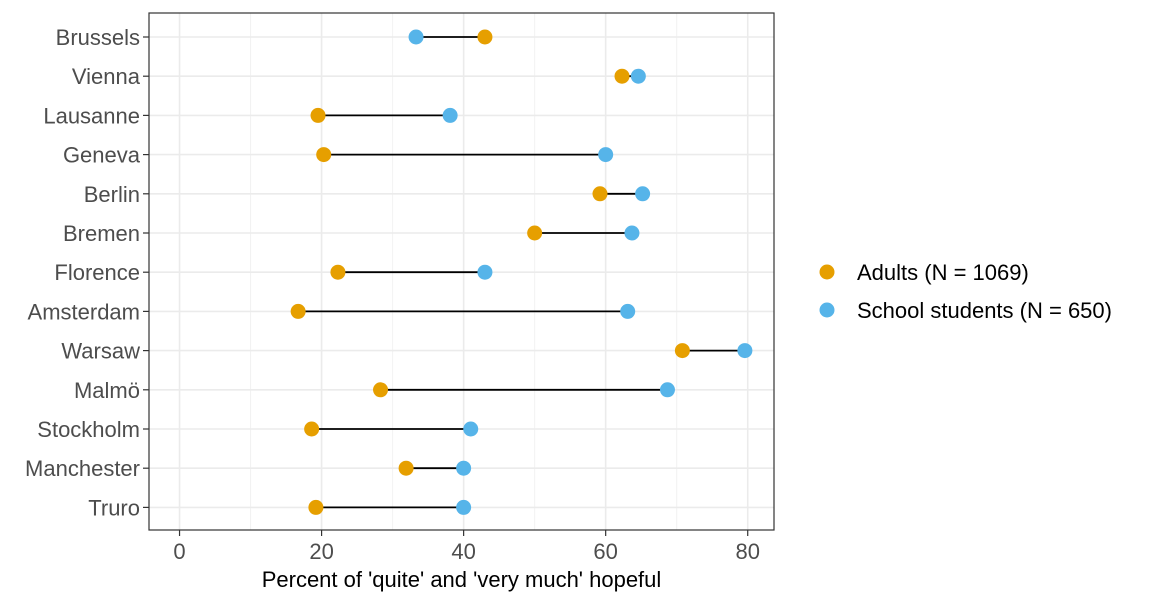  Describe the element at coordinates (107, 390) in the screenshot. I see `y-tick-label: Malmö` at that location.